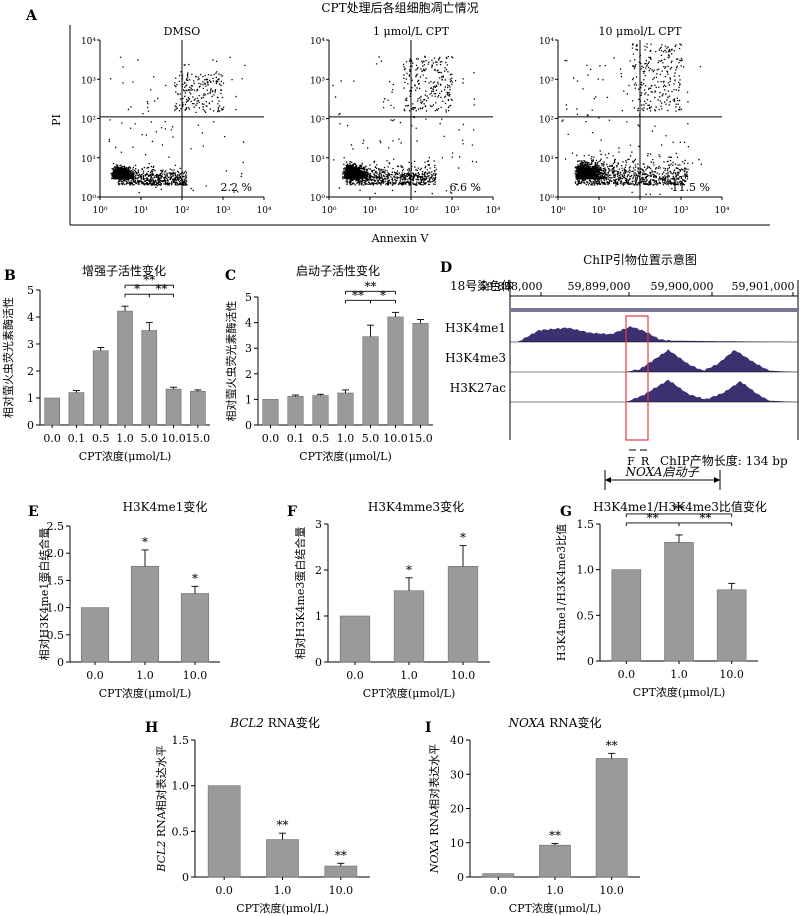  I want to click on chart-title: 启动子活性变化, so click(338, 270).